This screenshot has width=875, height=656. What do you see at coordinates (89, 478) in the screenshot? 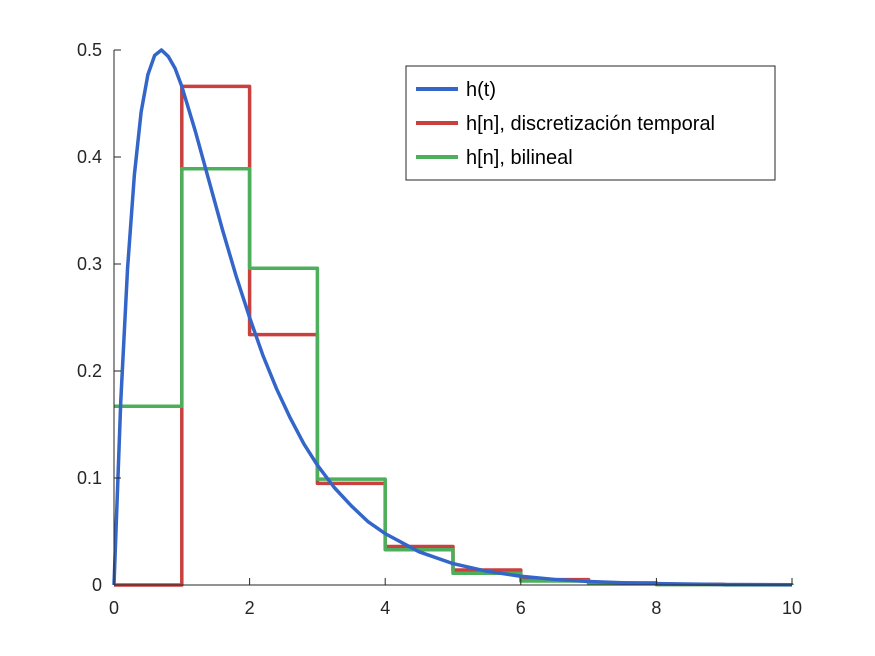
I see `y-tick-label: 0.1` at bounding box center [89, 478].